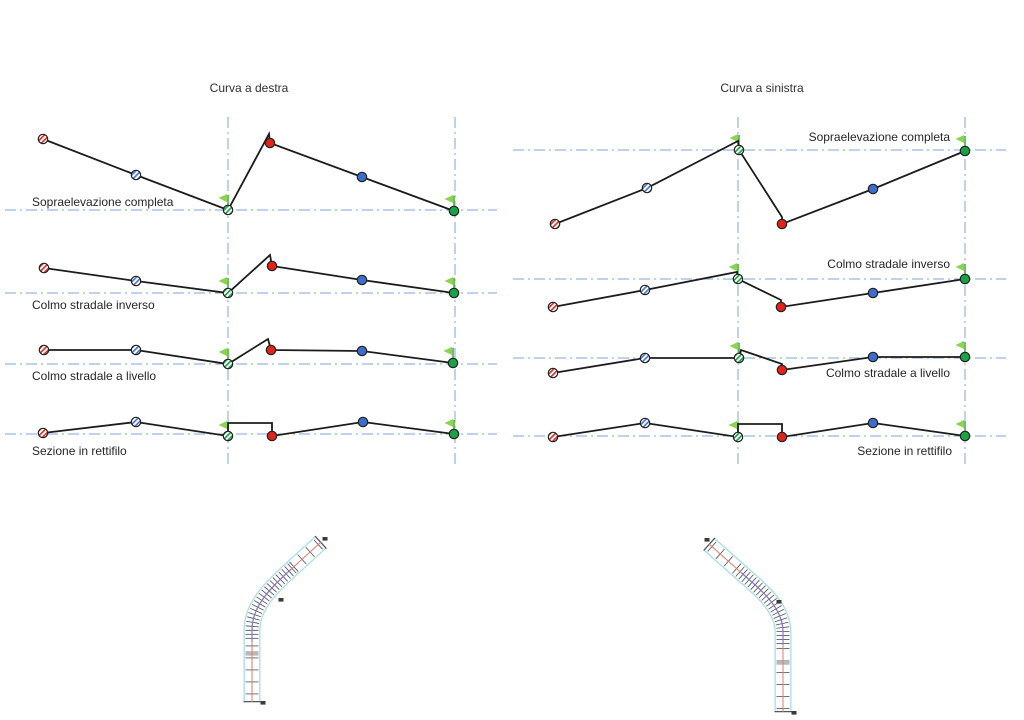  What do you see at coordinates (249, 88) in the screenshot?
I see `title-curva-a-destra: Curva a destra` at bounding box center [249, 88].